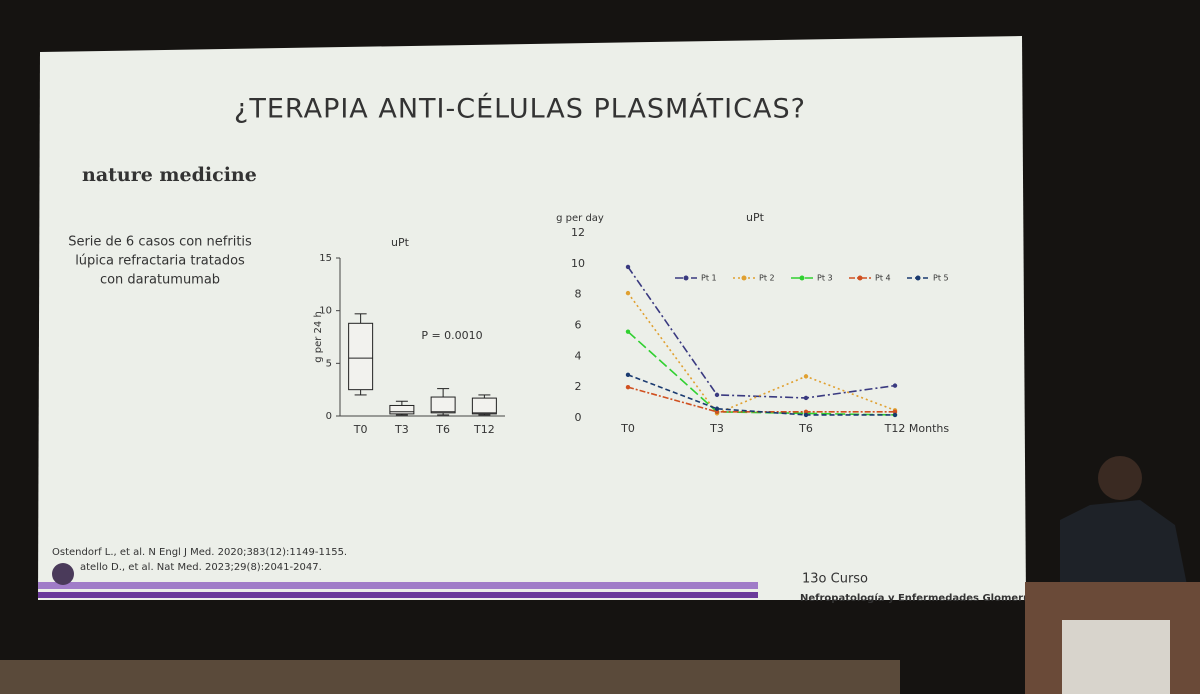  Describe the element at coordinates (941, 278) in the screenshot. I see `legend-label: Pt 5` at that location.